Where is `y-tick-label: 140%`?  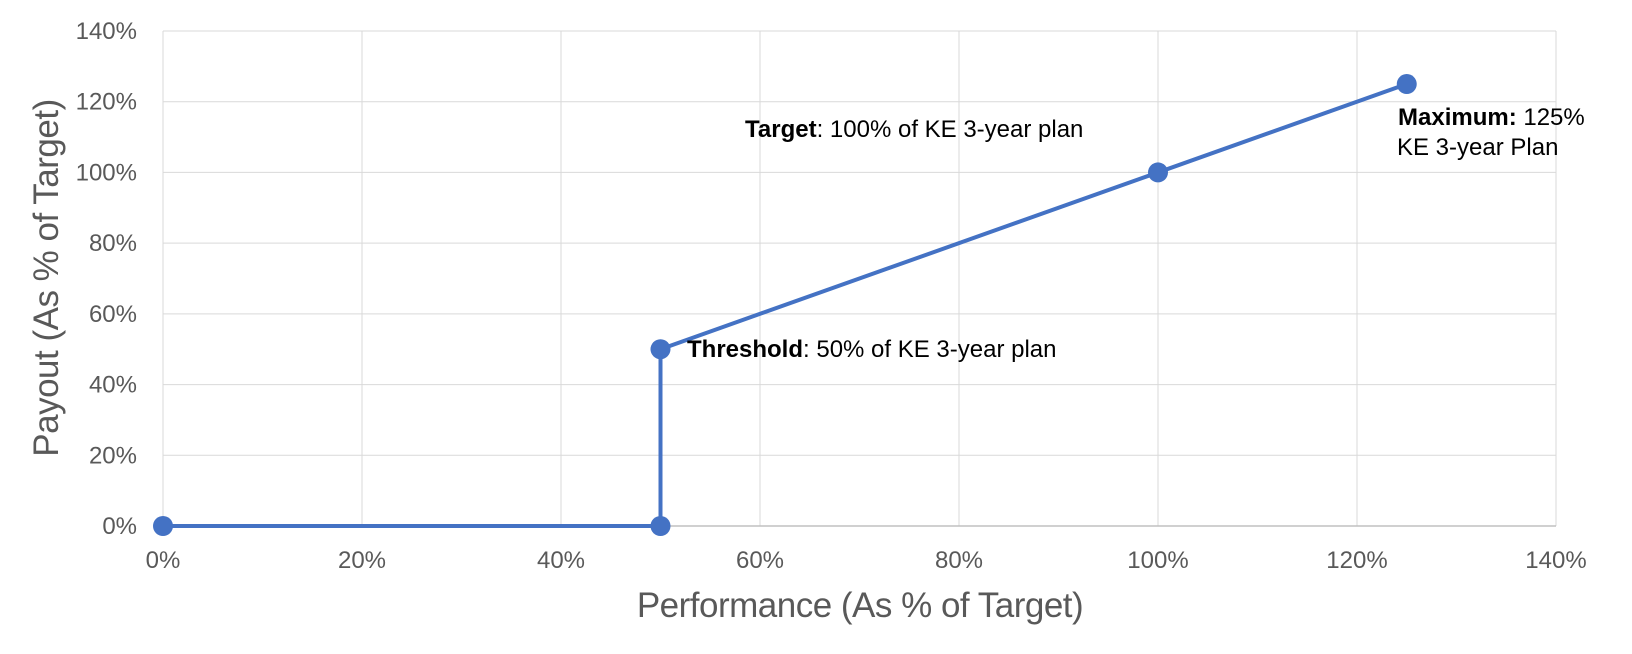 y-tick-label: 140% is located at coordinates (106, 31).